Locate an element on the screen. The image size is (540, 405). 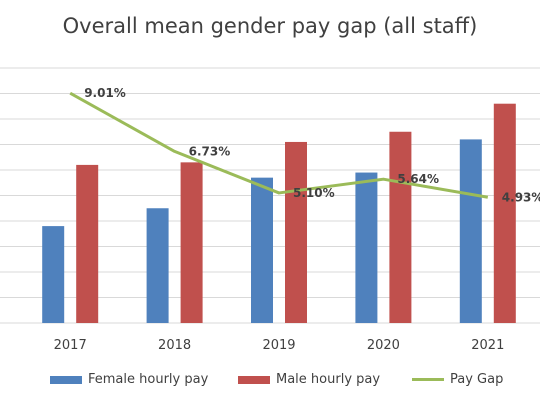
bar-male-2020 is located at coordinates (400, 227).